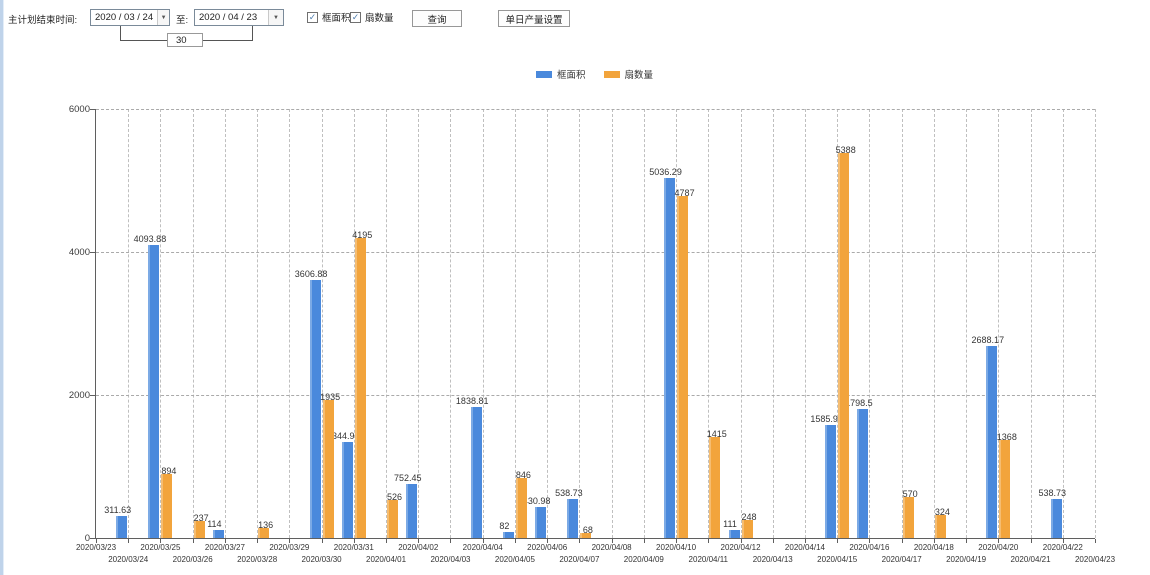 The image size is (1150, 575). What do you see at coordinates (3, 287) in the screenshot?
I see `window-left-edge-highlight` at bounding box center [3, 287].